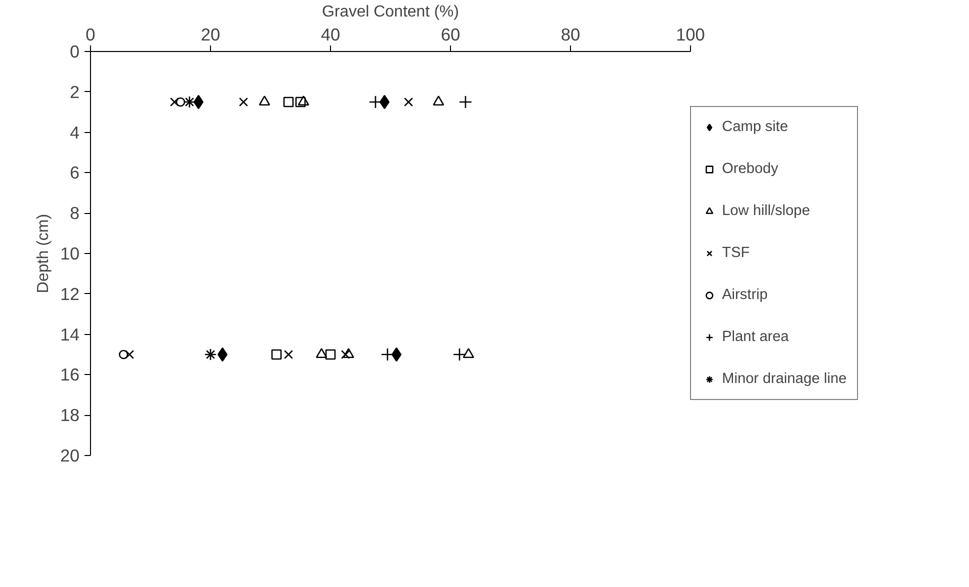 Image resolution: width=969 pixels, height=587 pixels. I want to click on x-tick-label: 0, so click(91, 34).